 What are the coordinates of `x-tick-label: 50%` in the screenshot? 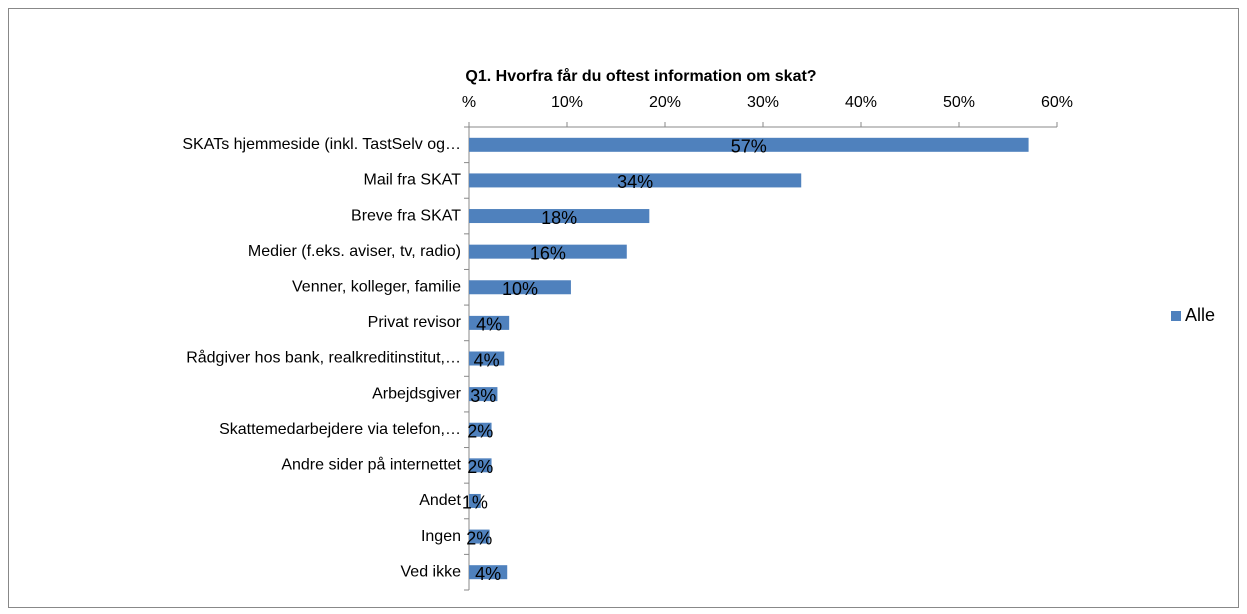 It's located at (959, 102).